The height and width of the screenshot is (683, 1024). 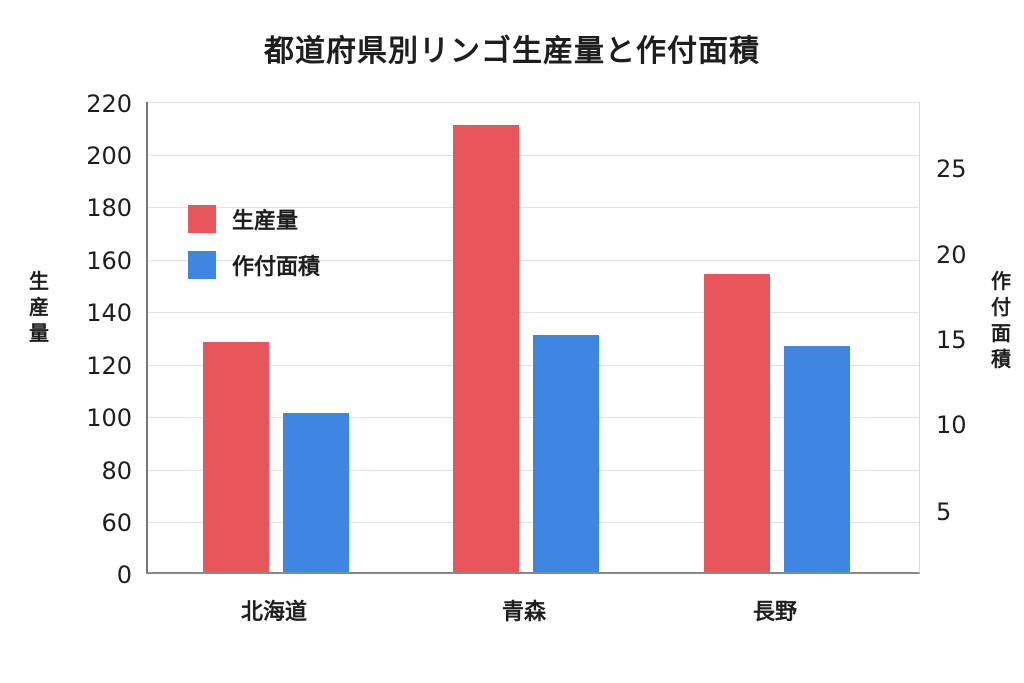 What do you see at coordinates (951, 425) in the screenshot?
I see `right-tick: 10` at bounding box center [951, 425].